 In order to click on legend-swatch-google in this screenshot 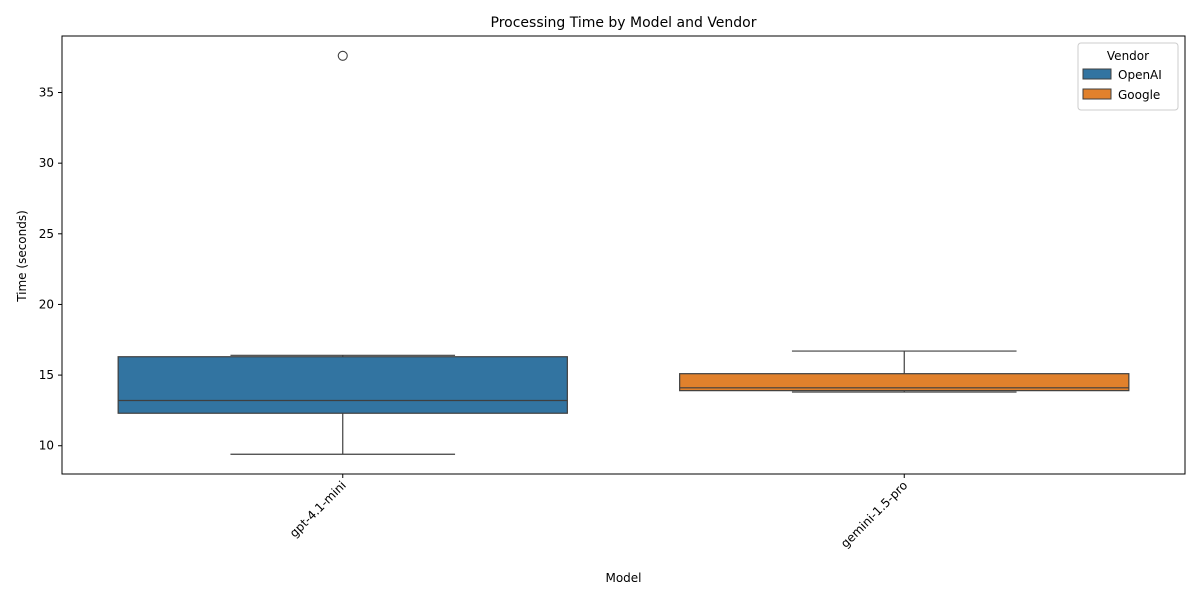, I will do `click(1097, 94)`.